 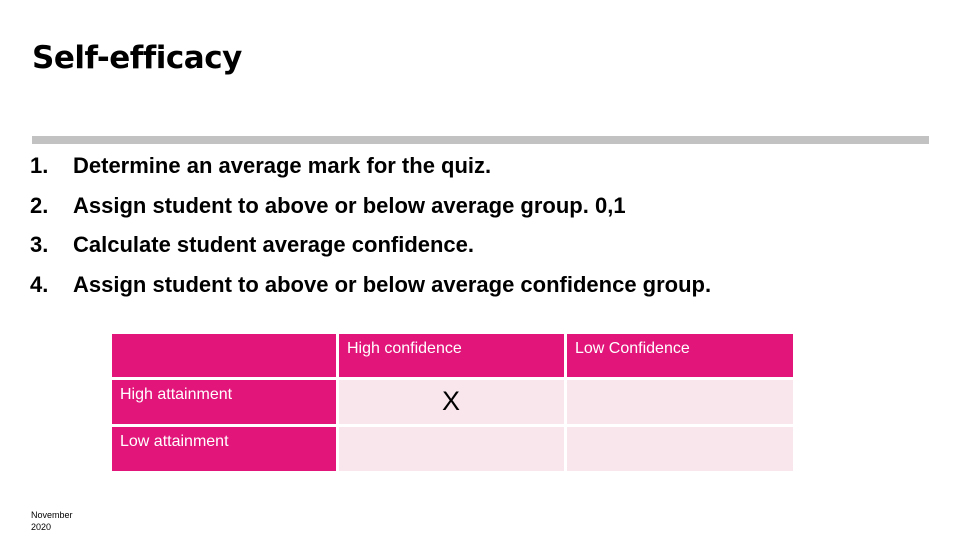 What do you see at coordinates (451, 355) in the screenshot?
I see `col-header-high-confidence: High confidence` at bounding box center [451, 355].